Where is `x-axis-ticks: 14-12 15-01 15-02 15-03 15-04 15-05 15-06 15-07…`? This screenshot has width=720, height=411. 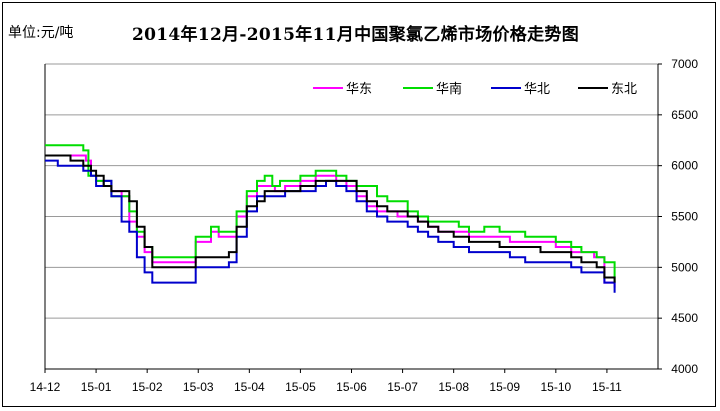
x-axis-ticks: 14-12 15-01 15-02 15-03 15-04 15-05 15-06 15-07… is located at coordinates (326, 381).